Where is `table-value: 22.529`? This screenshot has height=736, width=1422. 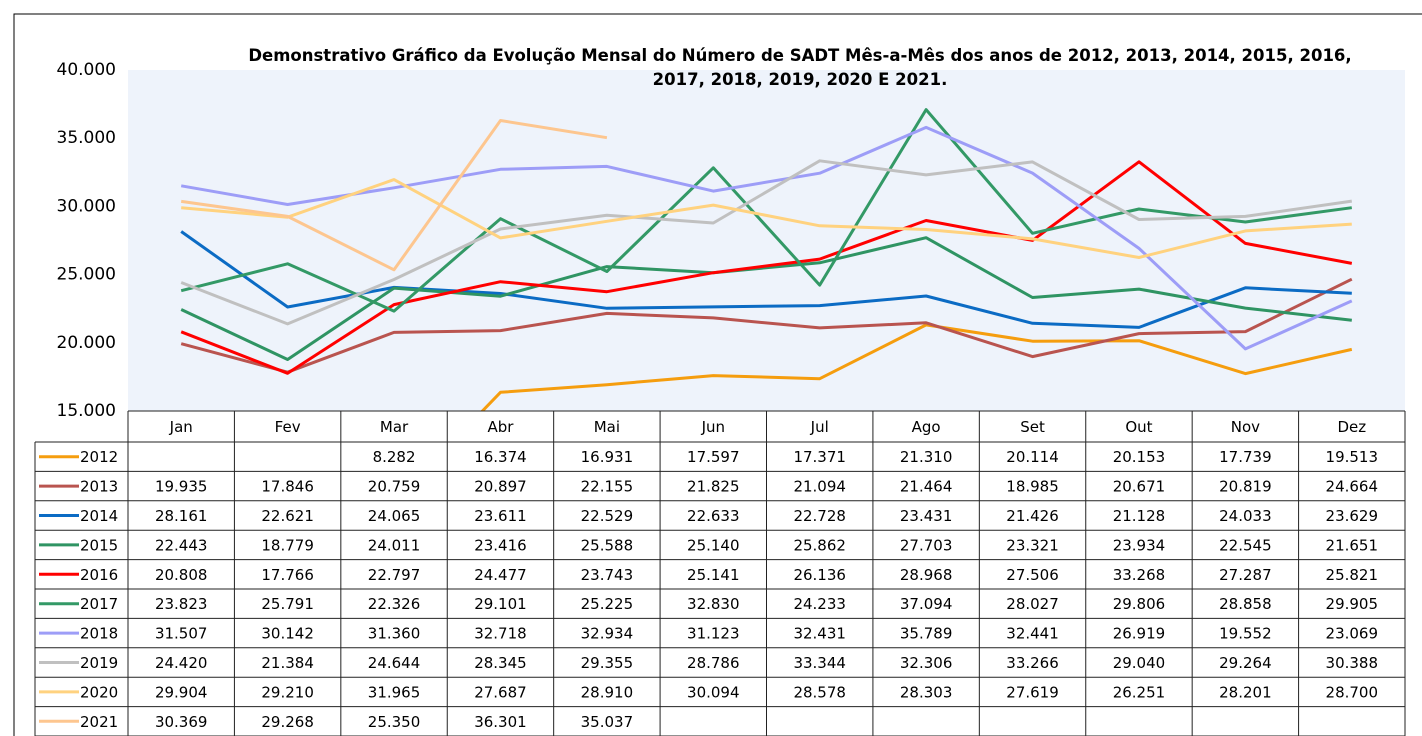 table-value: 22.529 is located at coordinates (607, 516).